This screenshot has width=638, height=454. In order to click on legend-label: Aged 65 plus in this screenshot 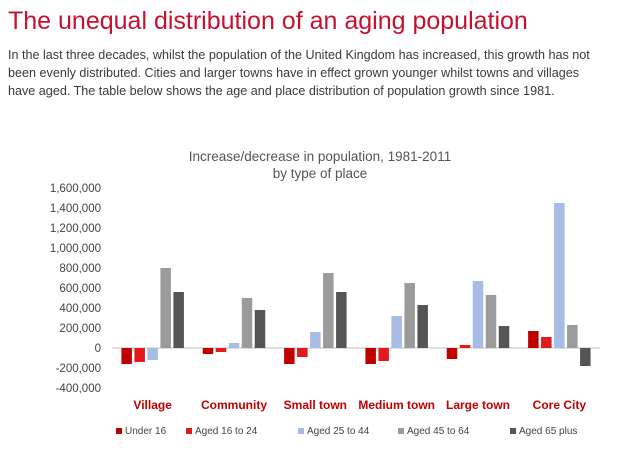, I will do `click(548, 431)`.